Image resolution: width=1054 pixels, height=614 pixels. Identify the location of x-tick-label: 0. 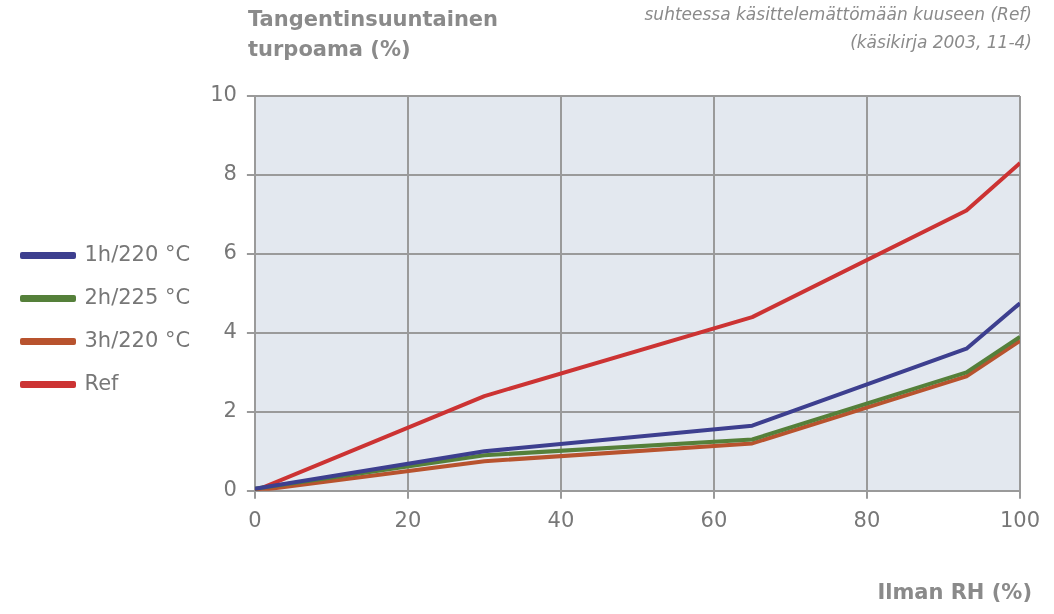
(255, 519).